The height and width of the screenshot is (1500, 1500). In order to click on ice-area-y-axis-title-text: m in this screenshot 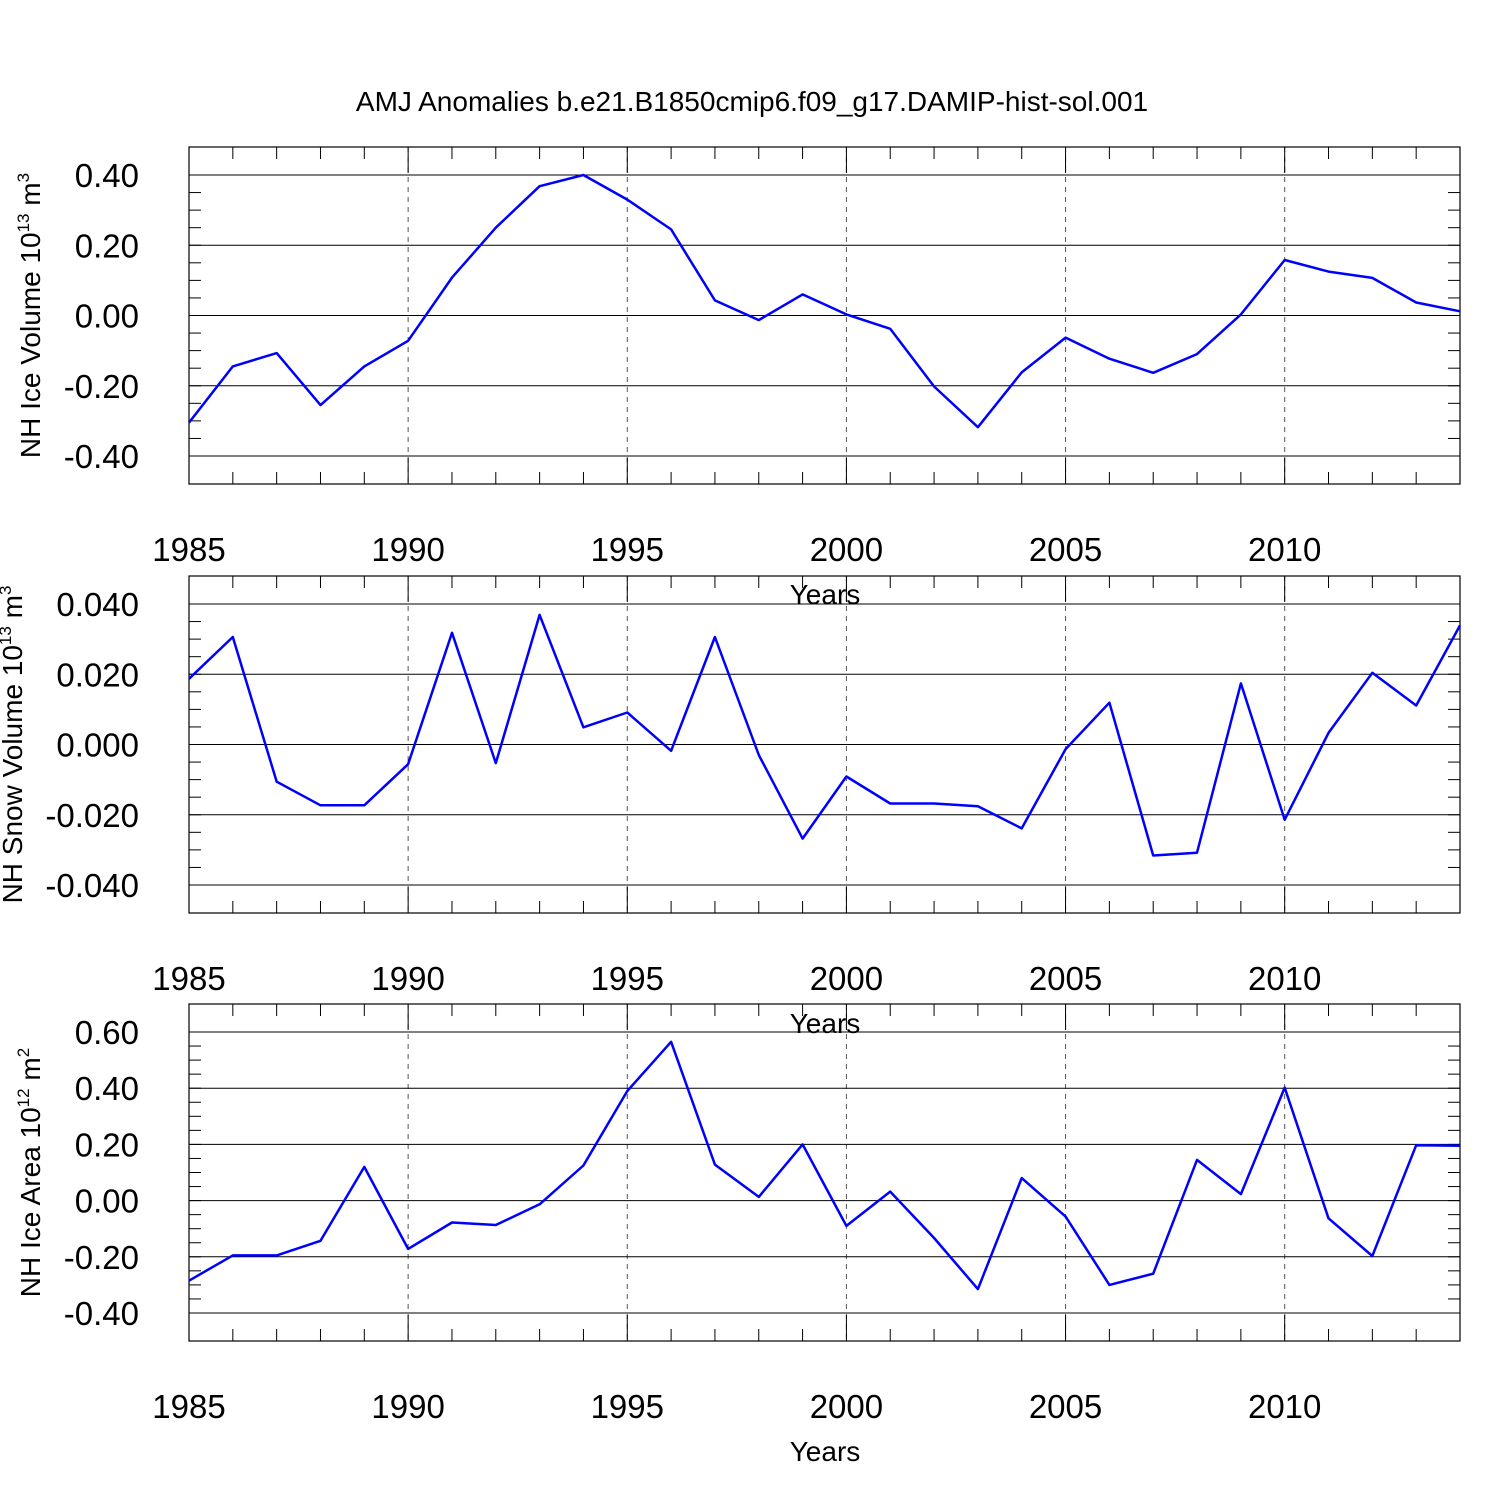, I will do `click(30, 1072)`.